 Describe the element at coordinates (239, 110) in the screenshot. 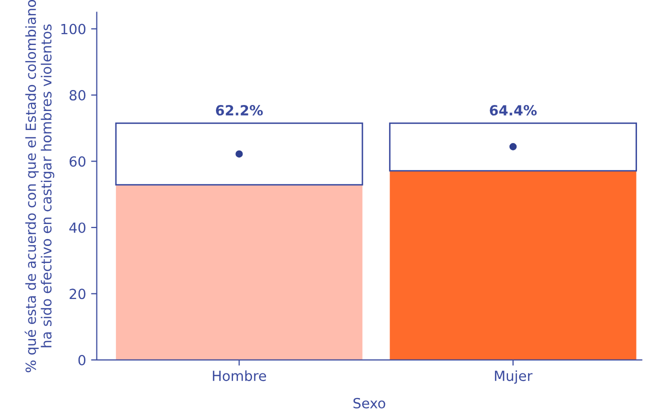

I see `data-label: 62.2%` at that location.